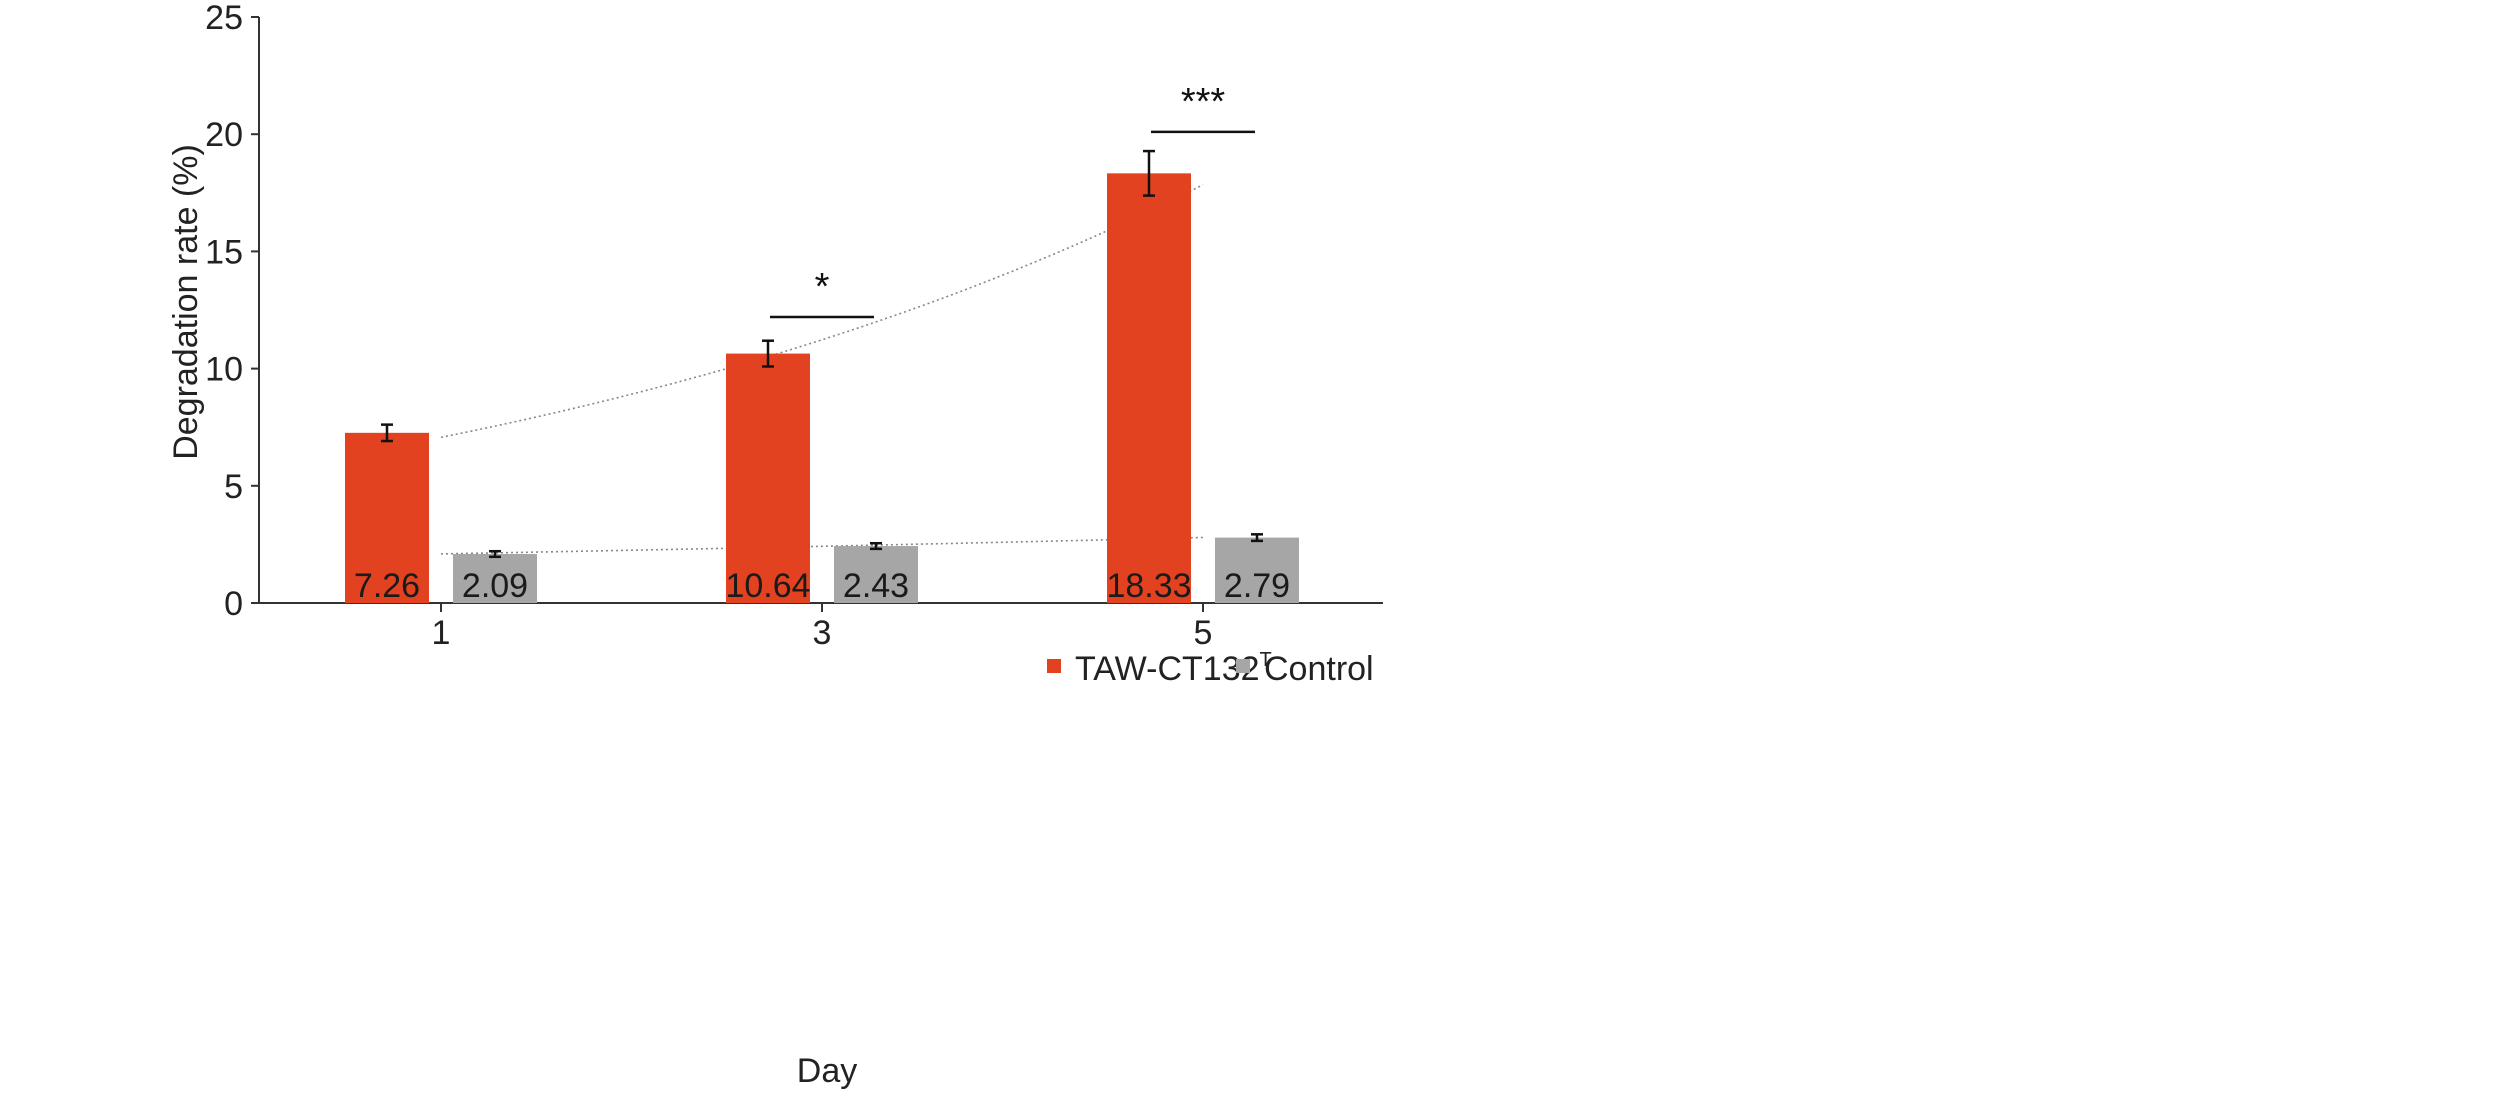 The height and width of the screenshot is (1102, 2520). I want to click on x-tick-label: 3, so click(822, 633).